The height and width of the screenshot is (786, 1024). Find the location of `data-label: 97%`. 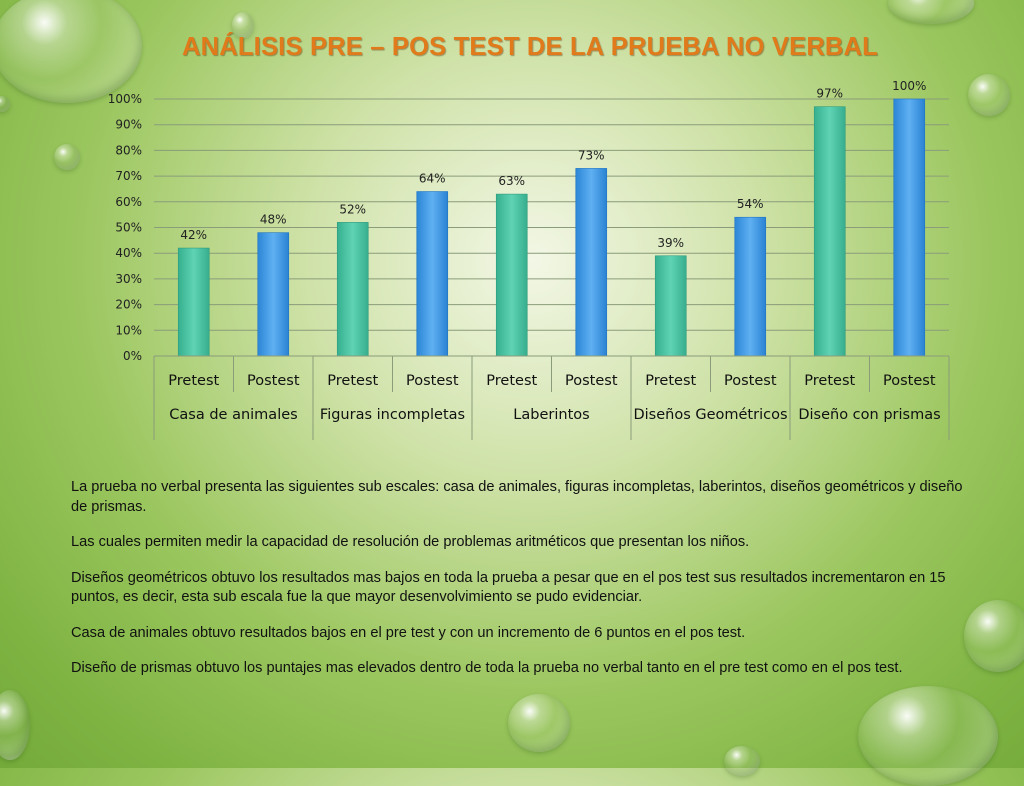

data-label: 97% is located at coordinates (829, 94).